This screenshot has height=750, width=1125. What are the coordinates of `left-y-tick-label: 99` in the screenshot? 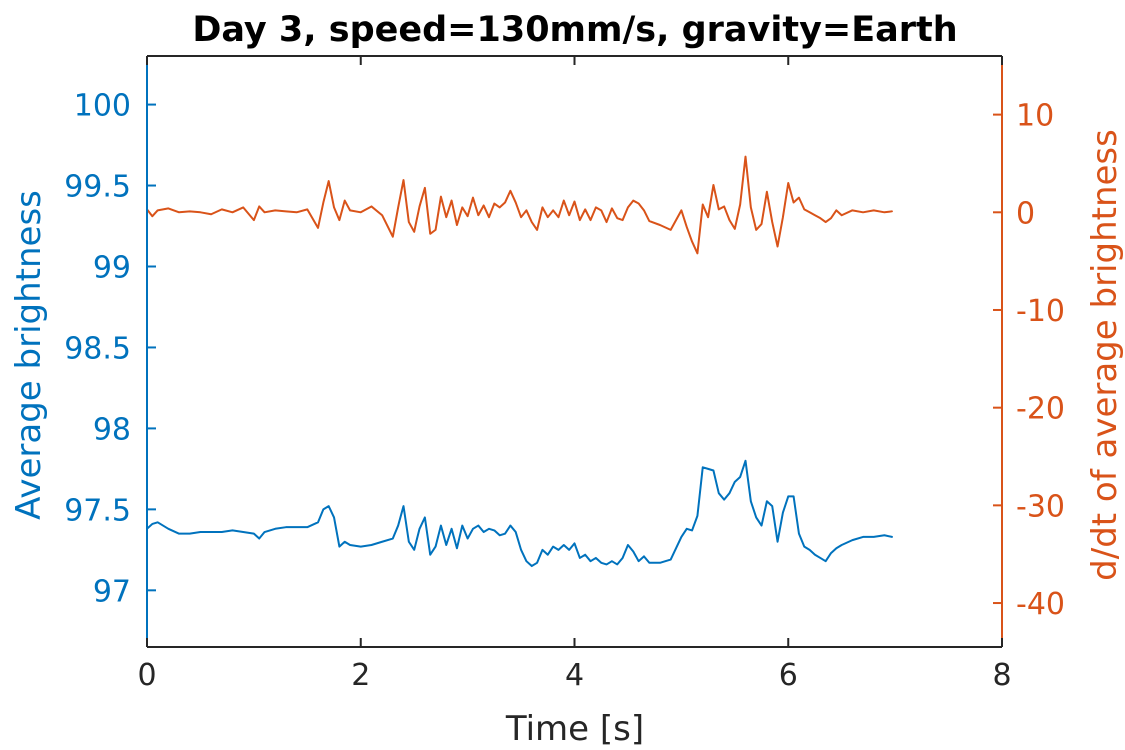 It's located at (112, 267).